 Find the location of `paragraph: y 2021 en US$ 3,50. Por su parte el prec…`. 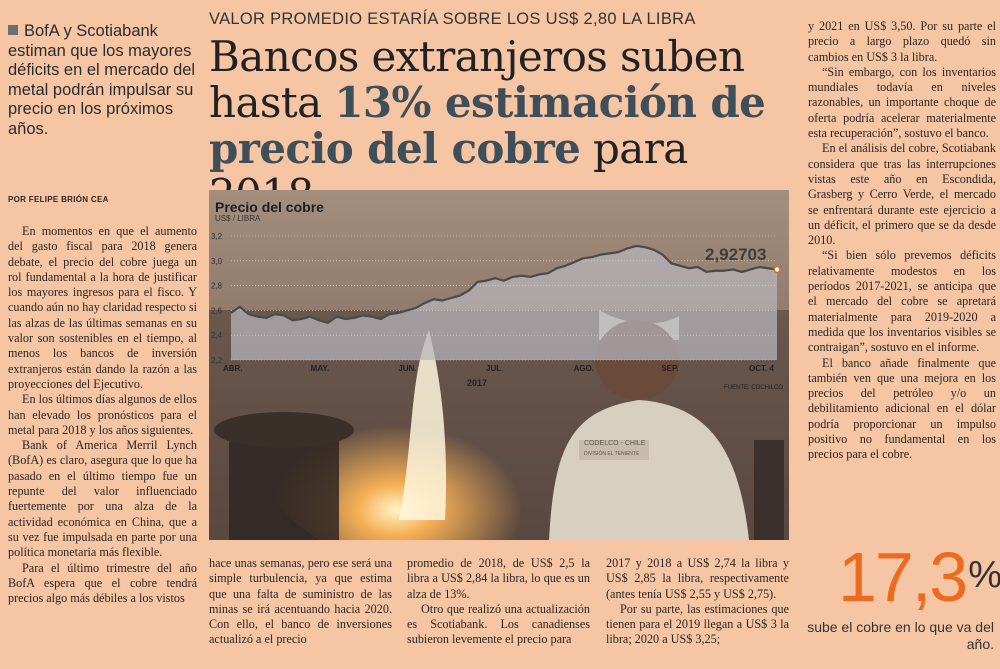

paragraph: y 2021 en US$ 3,50. Por su parte el prec… is located at coordinates (902, 41).